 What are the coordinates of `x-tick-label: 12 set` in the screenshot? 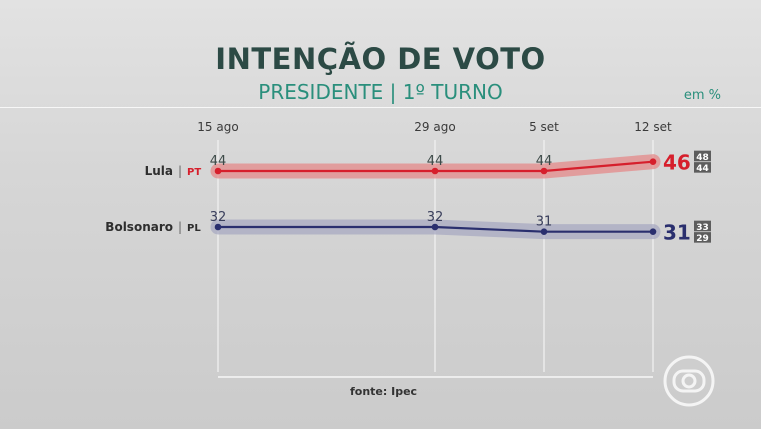 It's located at (653, 127).